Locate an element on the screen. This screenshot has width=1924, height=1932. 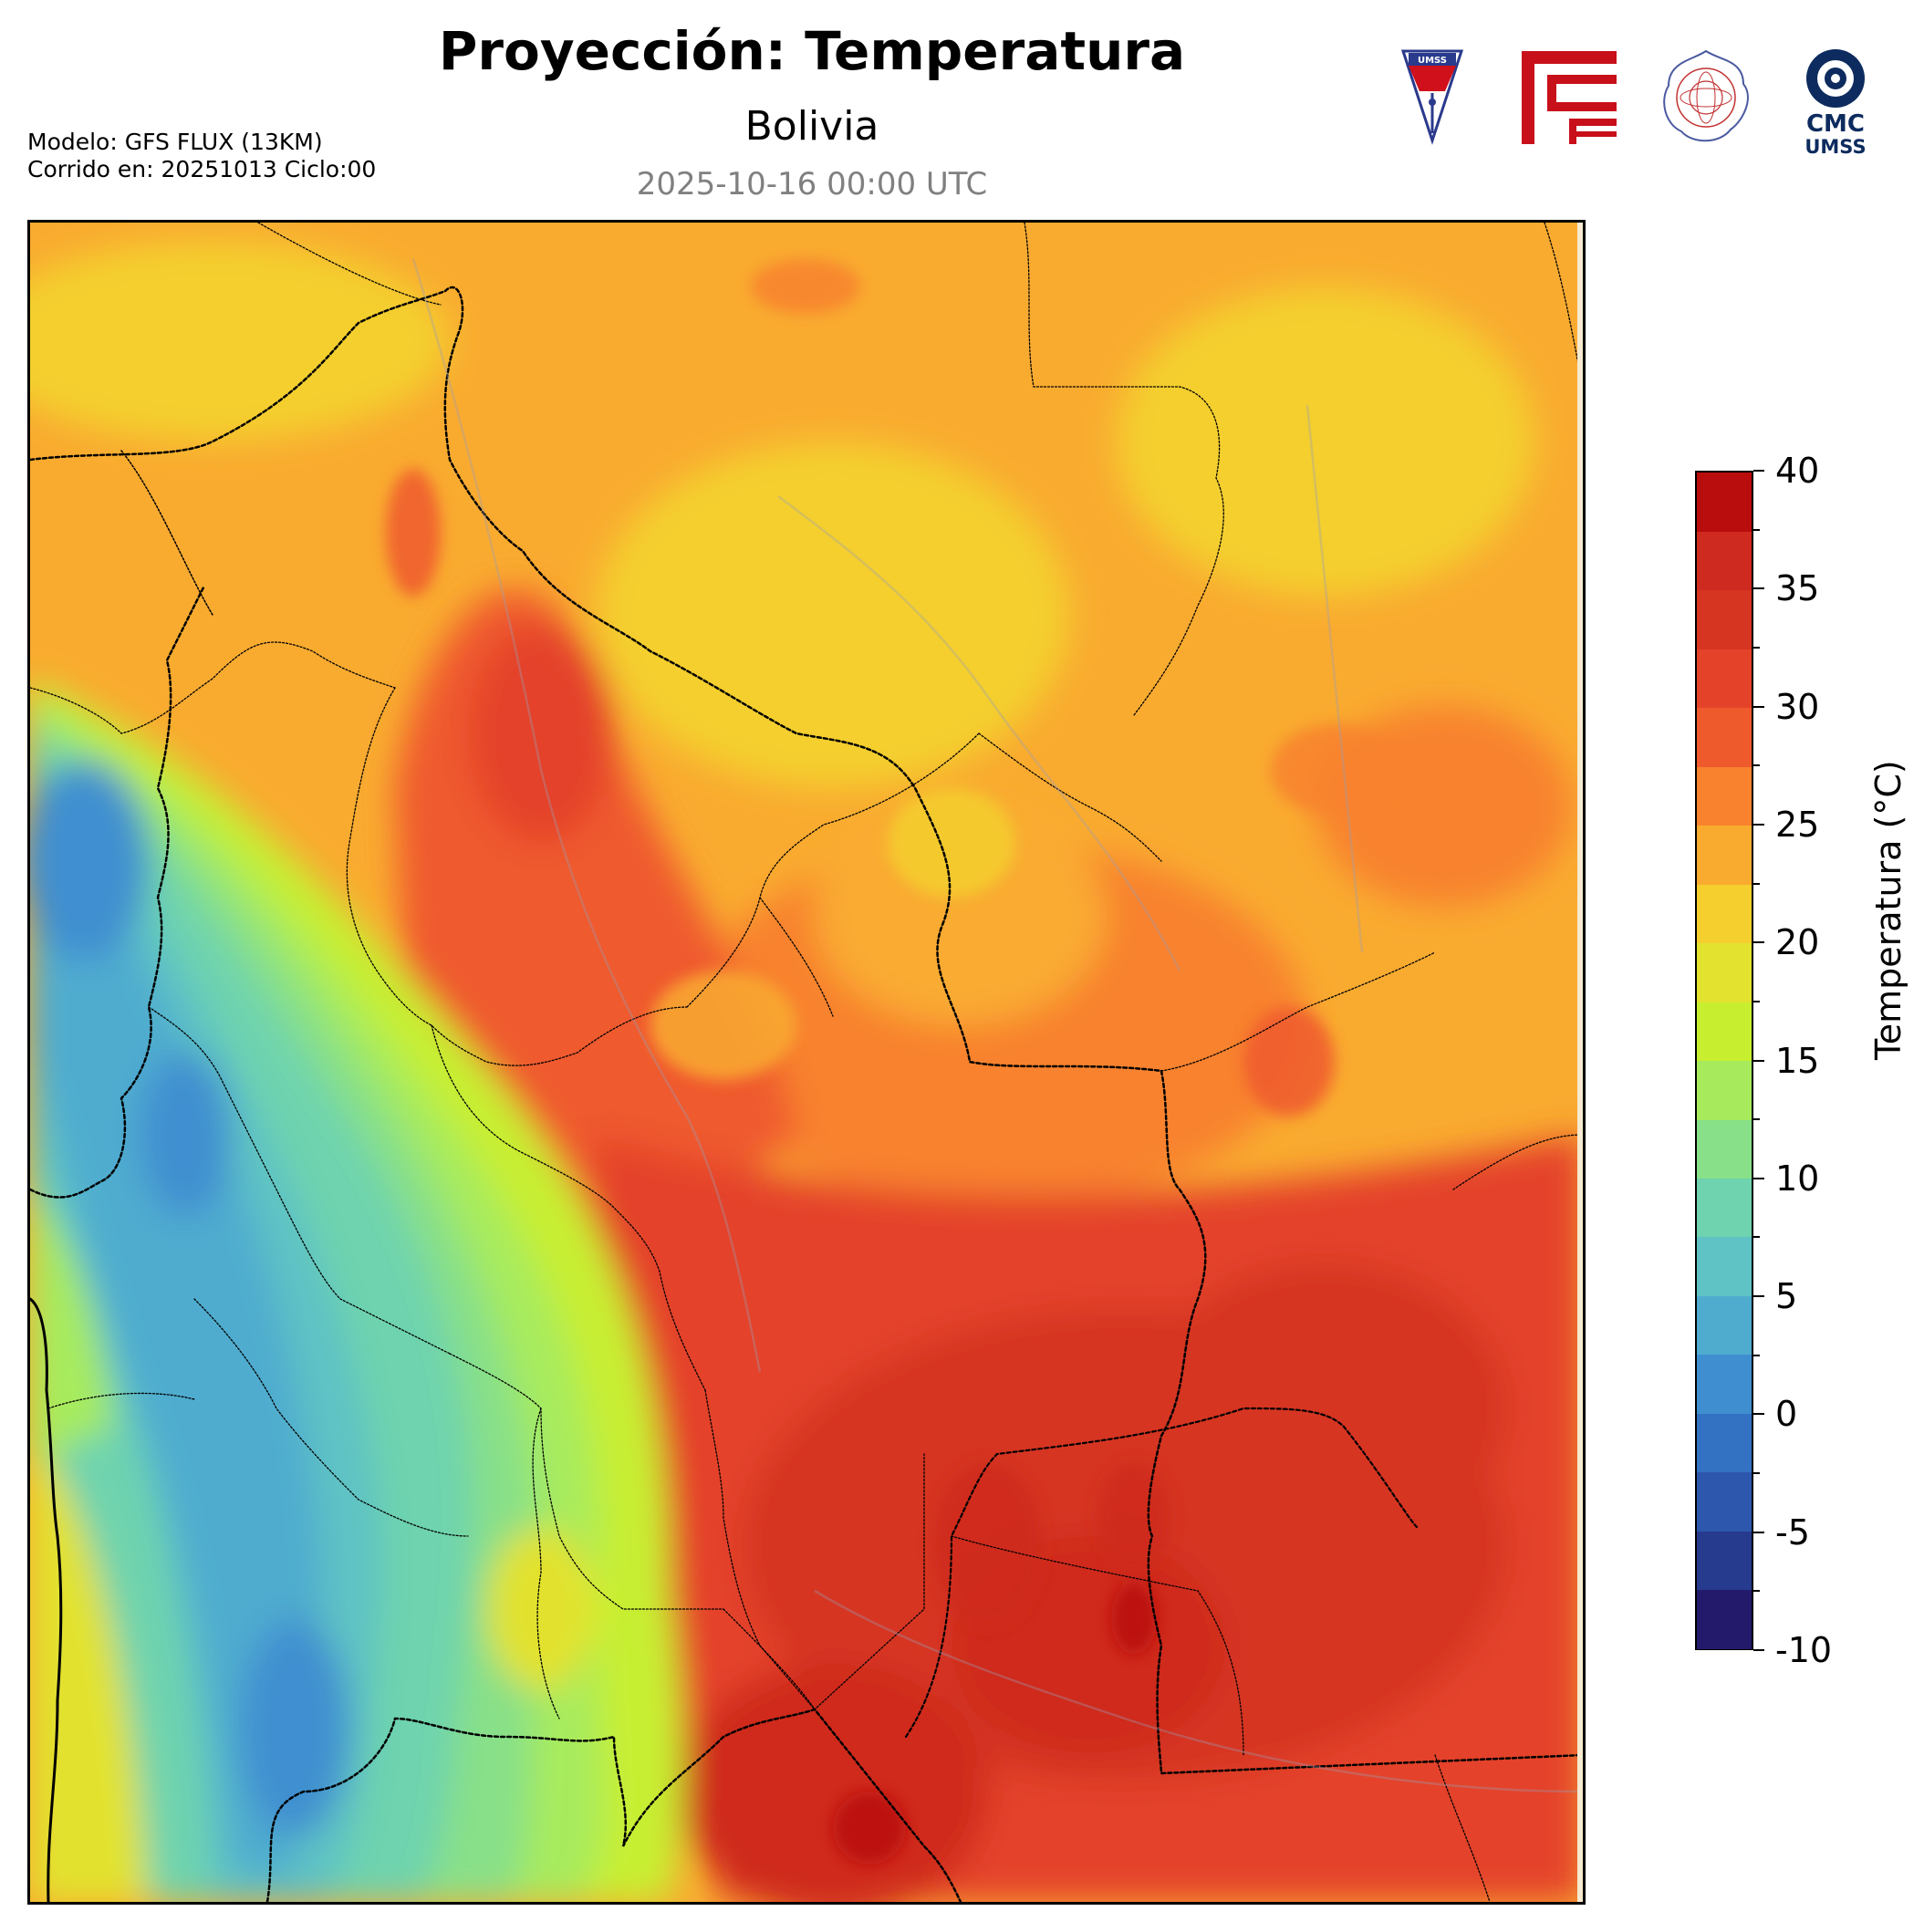
colorbar-tick-label: 20 is located at coordinates (1797, 943).